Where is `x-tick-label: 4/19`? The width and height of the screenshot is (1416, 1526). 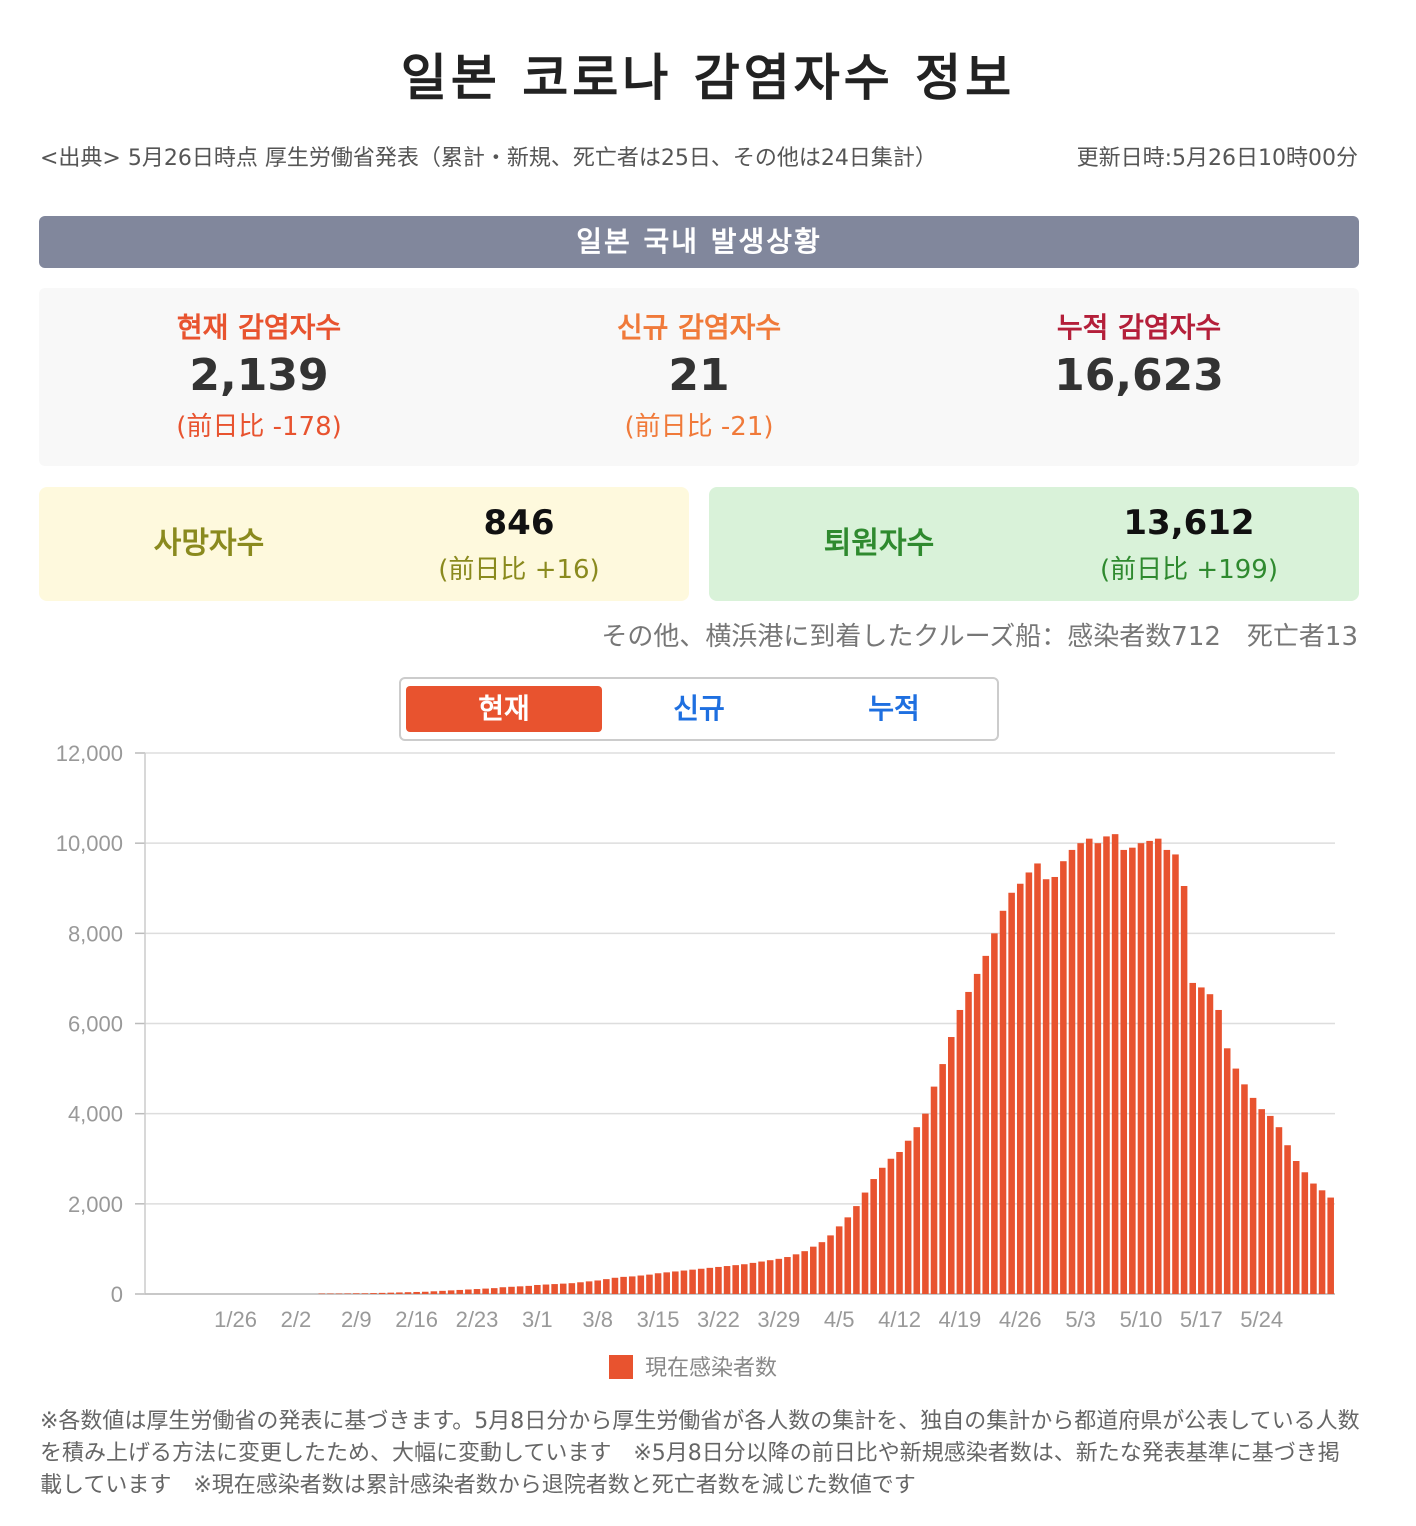 x-tick-label: 4/19 is located at coordinates (959, 1319).